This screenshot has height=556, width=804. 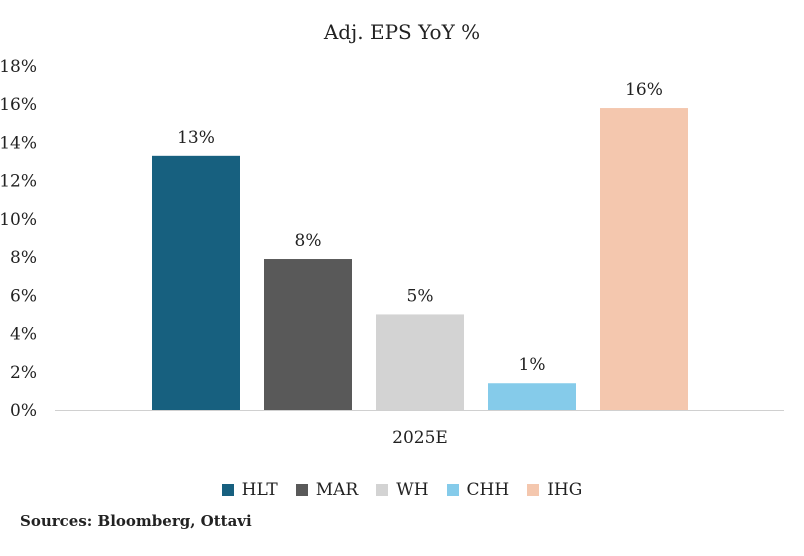 What do you see at coordinates (196, 138) in the screenshot?
I see `data-label-hlt: 13%` at bounding box center [196, 138].